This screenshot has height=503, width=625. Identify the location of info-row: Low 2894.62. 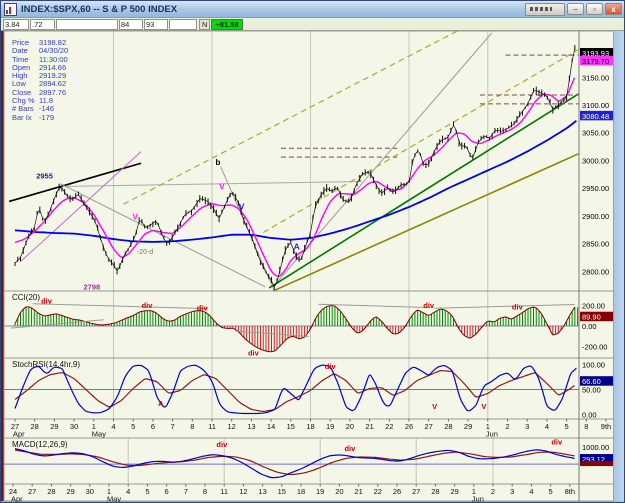
(39, 84).